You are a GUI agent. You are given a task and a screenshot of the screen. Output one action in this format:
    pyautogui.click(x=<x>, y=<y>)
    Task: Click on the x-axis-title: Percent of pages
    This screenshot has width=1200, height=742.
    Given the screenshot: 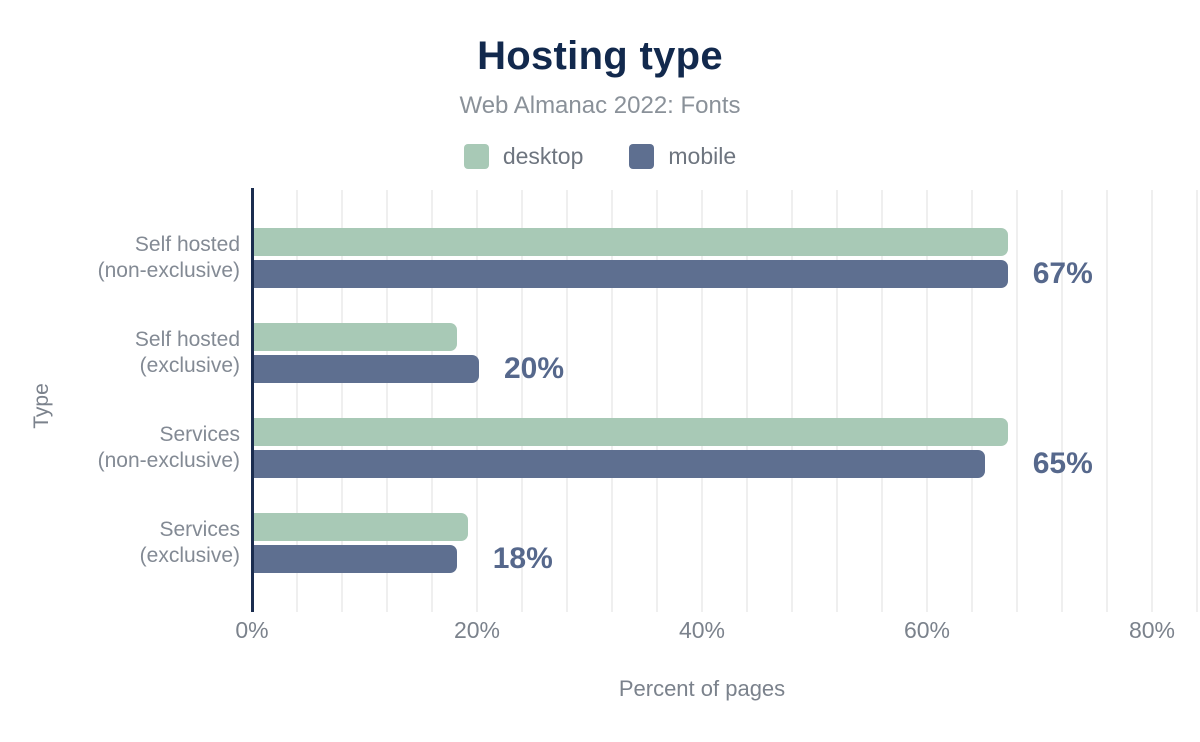 What is the action you would take?
    pyautogui.click(x=702, y=688)
    